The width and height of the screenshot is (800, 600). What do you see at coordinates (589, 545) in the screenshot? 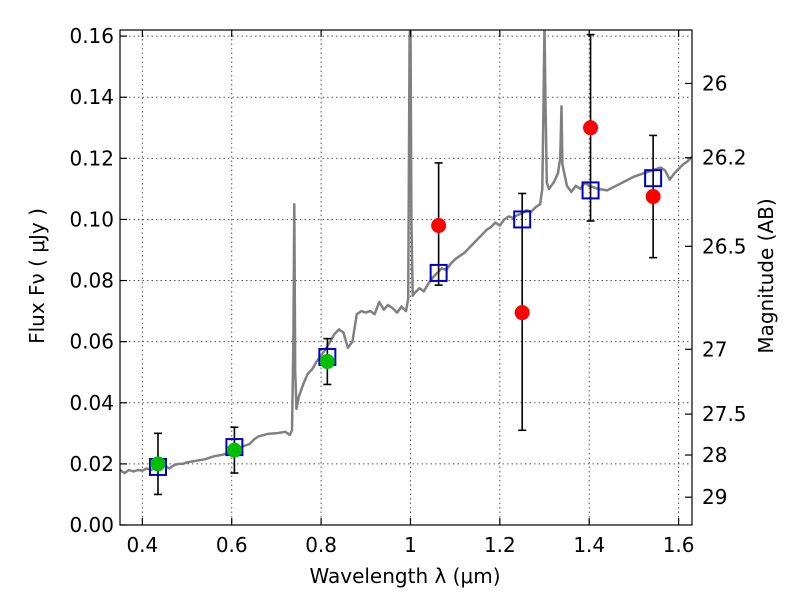
I see `x-tick-label: 1.4` at bounding box center [589, 545].